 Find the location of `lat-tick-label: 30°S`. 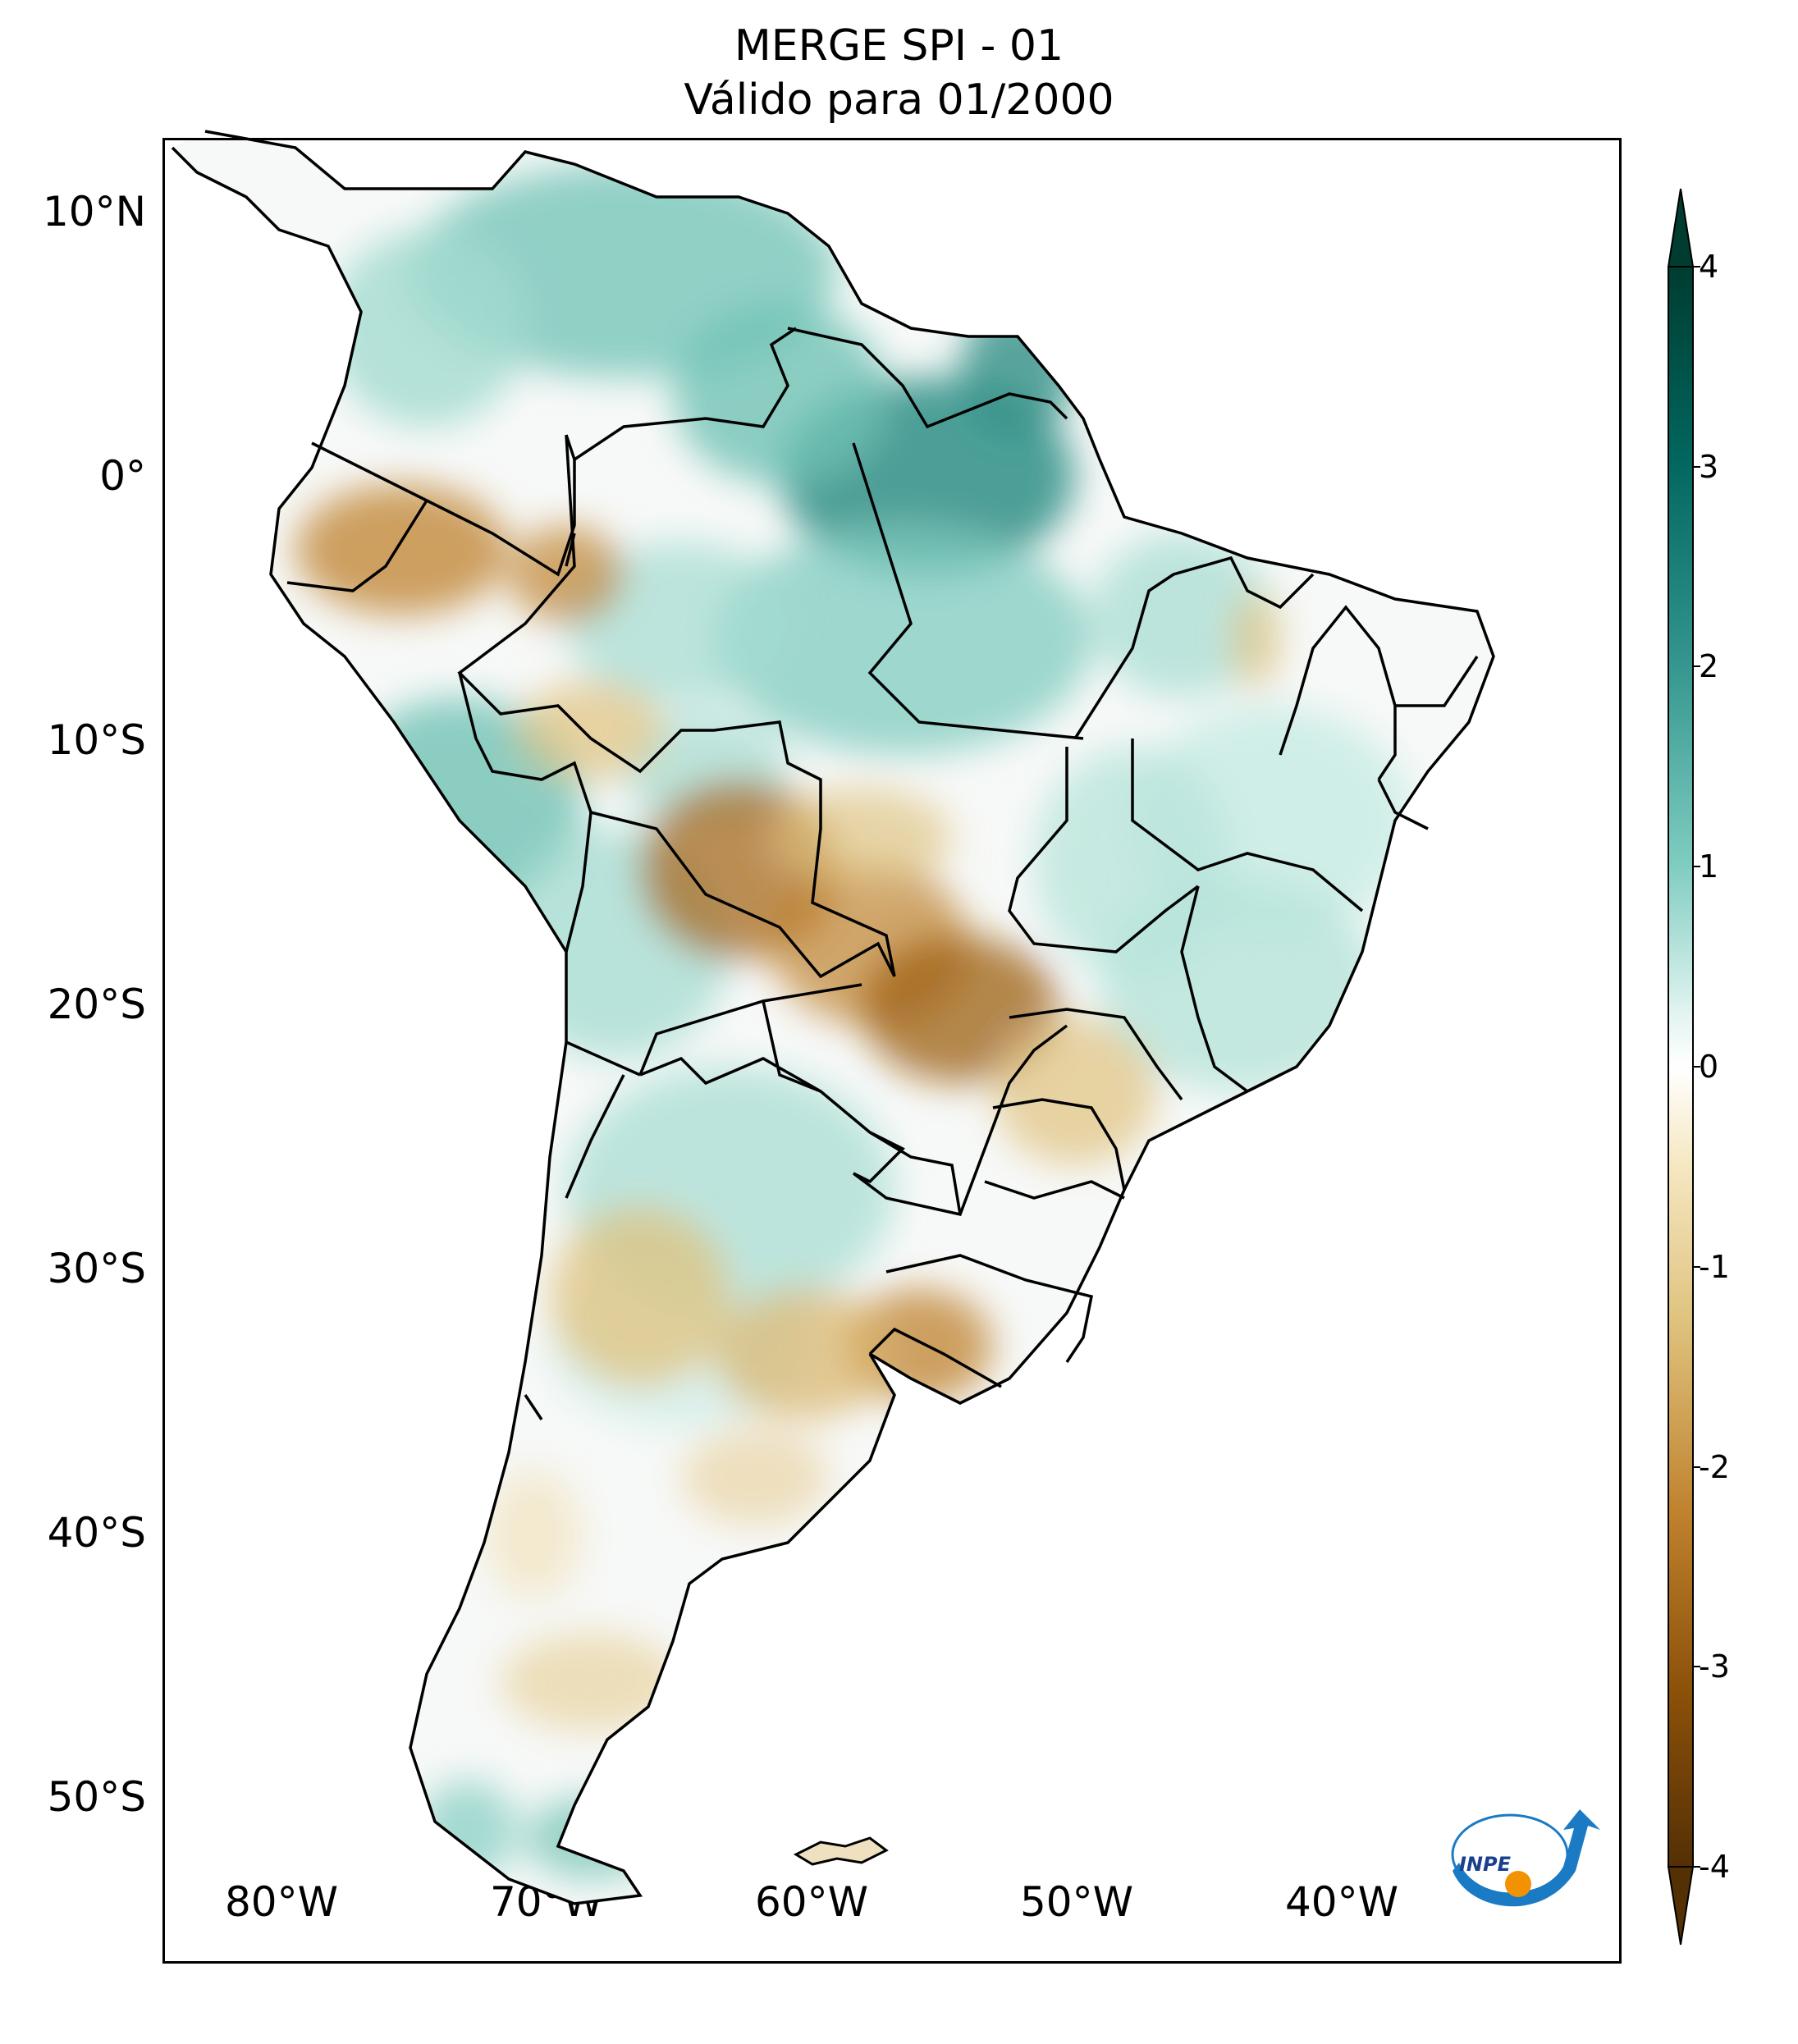

lat-tick-label: 30°S is located at coordinates (96, 1268).